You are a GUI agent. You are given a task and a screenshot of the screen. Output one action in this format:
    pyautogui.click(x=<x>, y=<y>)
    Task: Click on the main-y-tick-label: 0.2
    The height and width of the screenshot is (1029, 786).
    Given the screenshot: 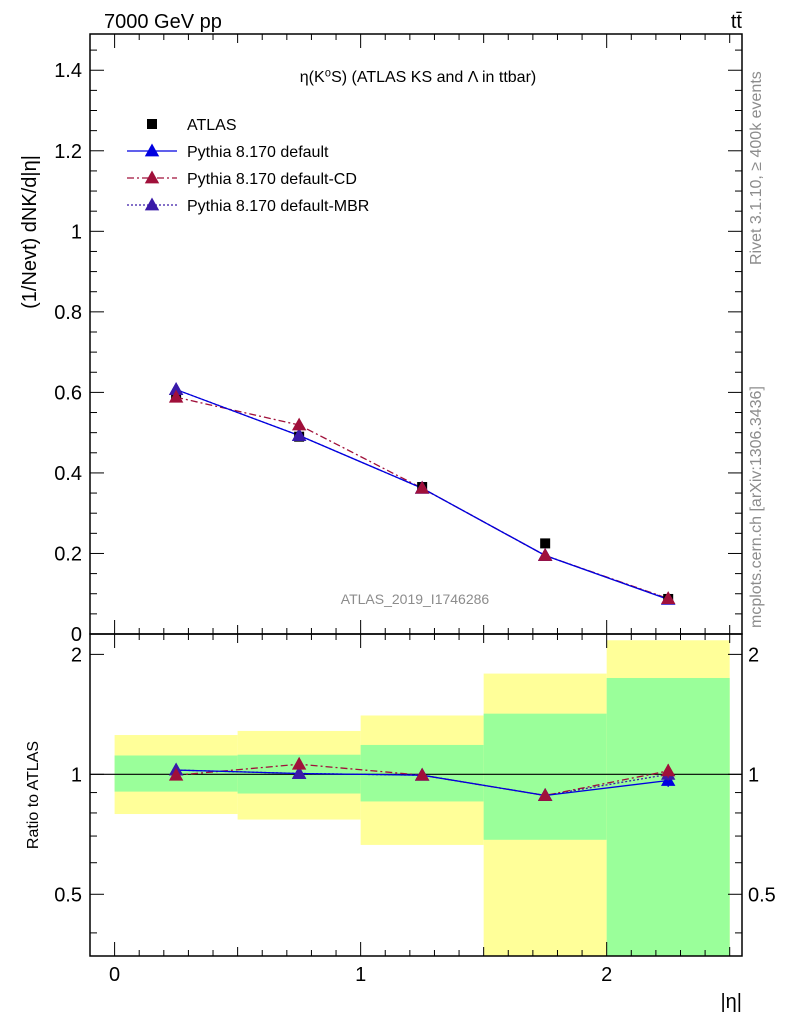 What is the action you would take?
    pyautogui.click(x=68, y=554)
    